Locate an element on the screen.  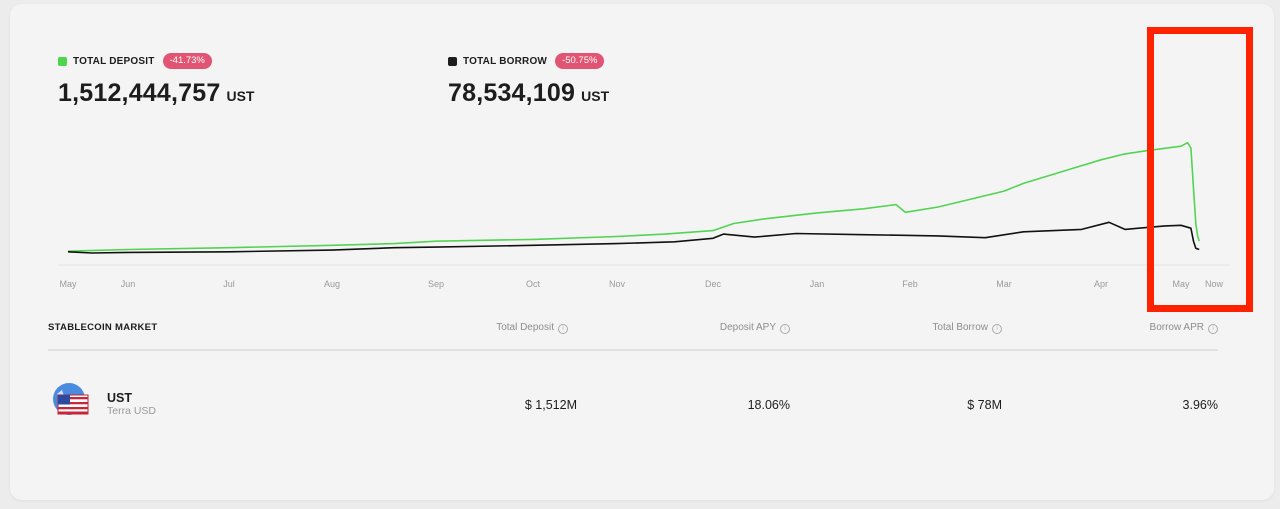
total-borrow-label: TOTAL BORROW is located at coordinates (505, 61).